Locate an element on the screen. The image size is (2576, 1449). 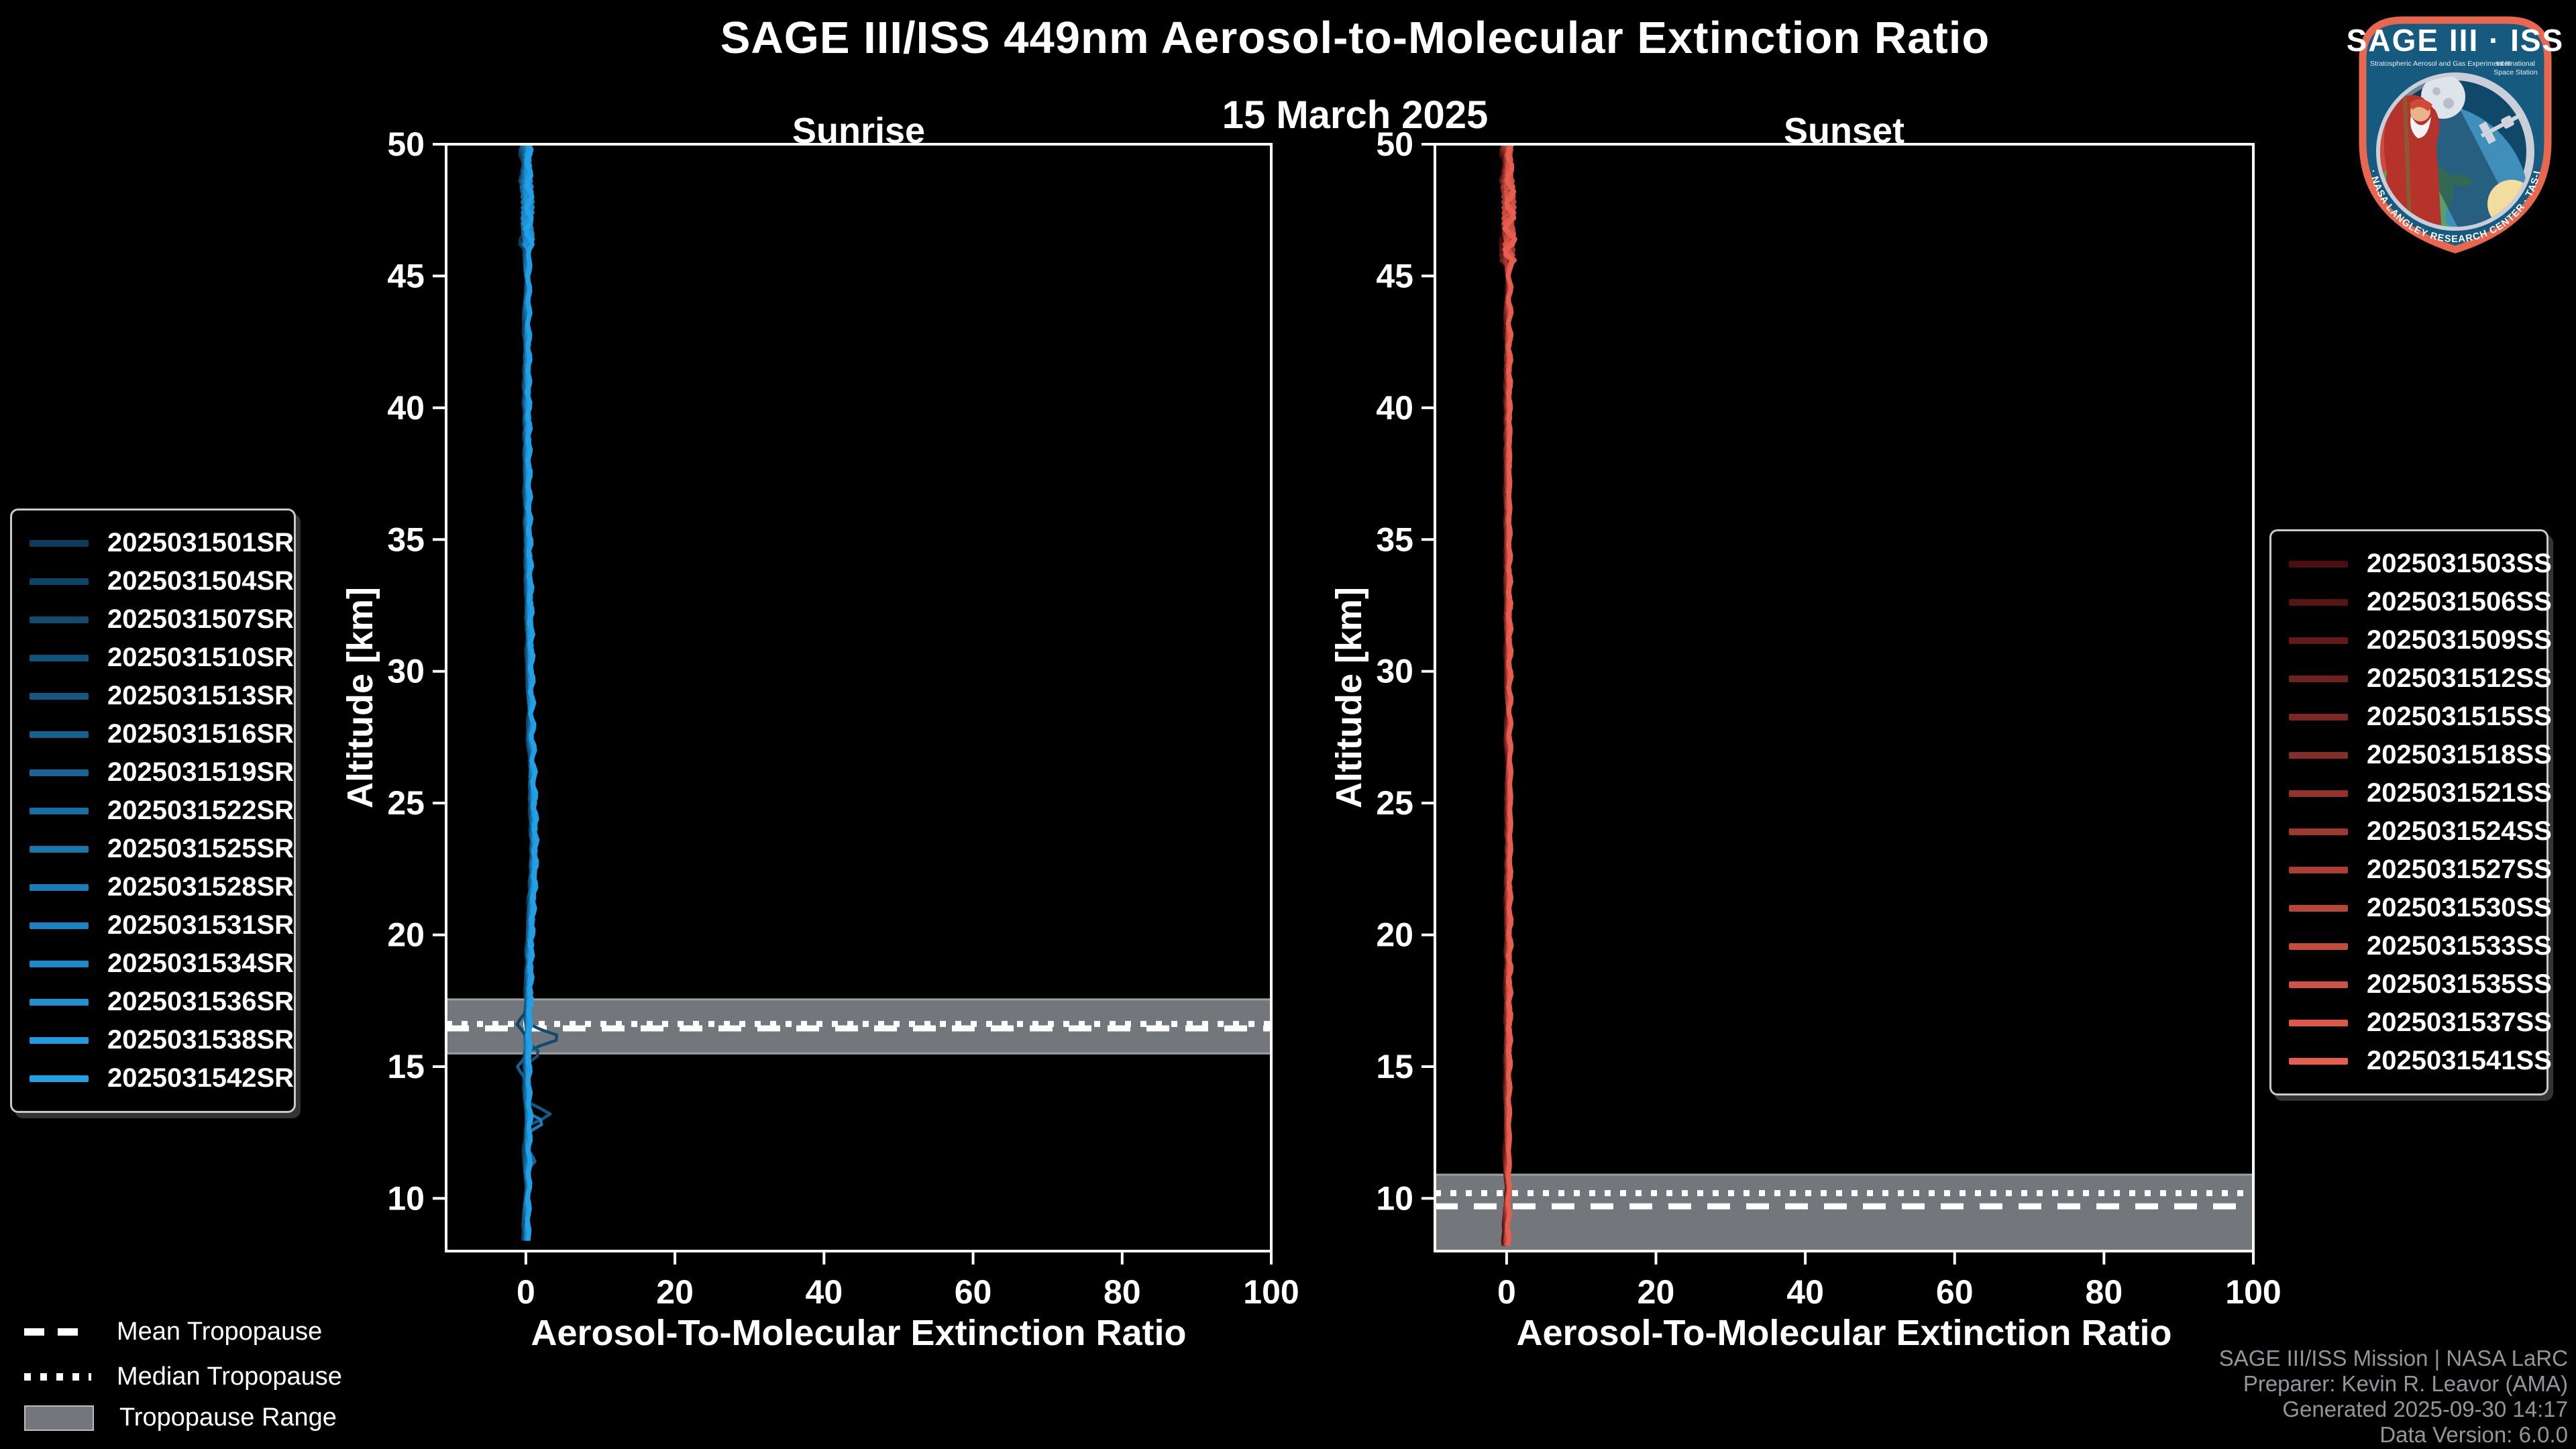
sunset-y-tick-label: 45 is located at coordinates (1394, 275).